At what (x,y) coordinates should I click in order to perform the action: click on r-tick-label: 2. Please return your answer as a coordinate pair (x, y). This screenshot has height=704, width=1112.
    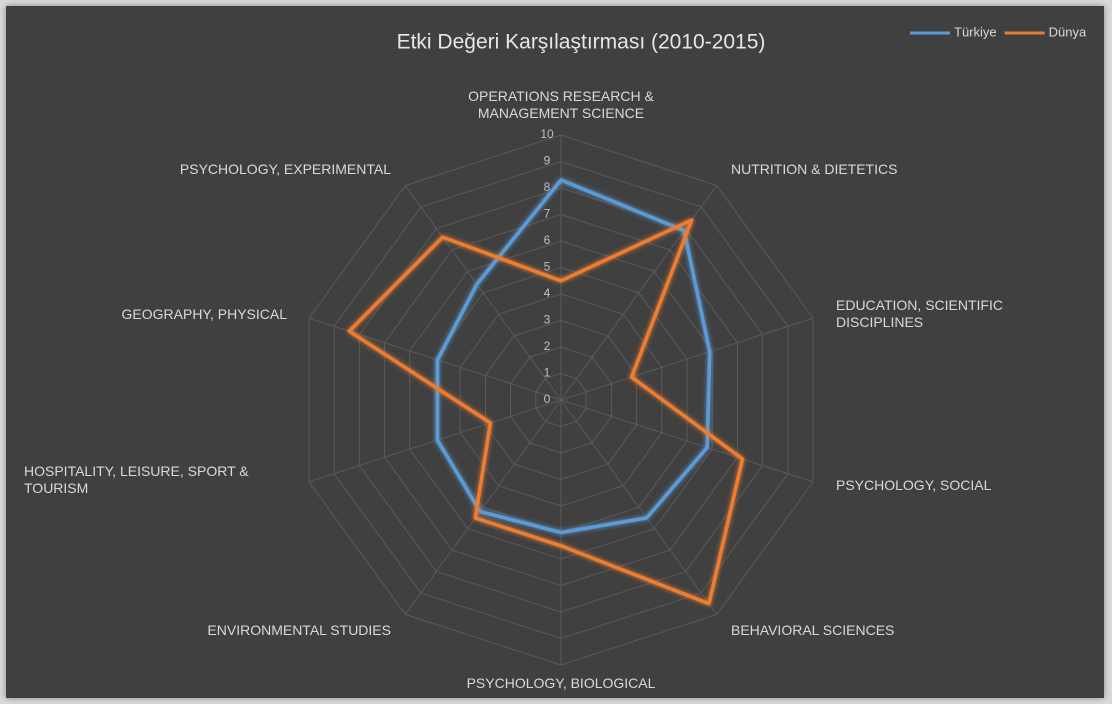
    Looking at the image, I should click on (547, 346).